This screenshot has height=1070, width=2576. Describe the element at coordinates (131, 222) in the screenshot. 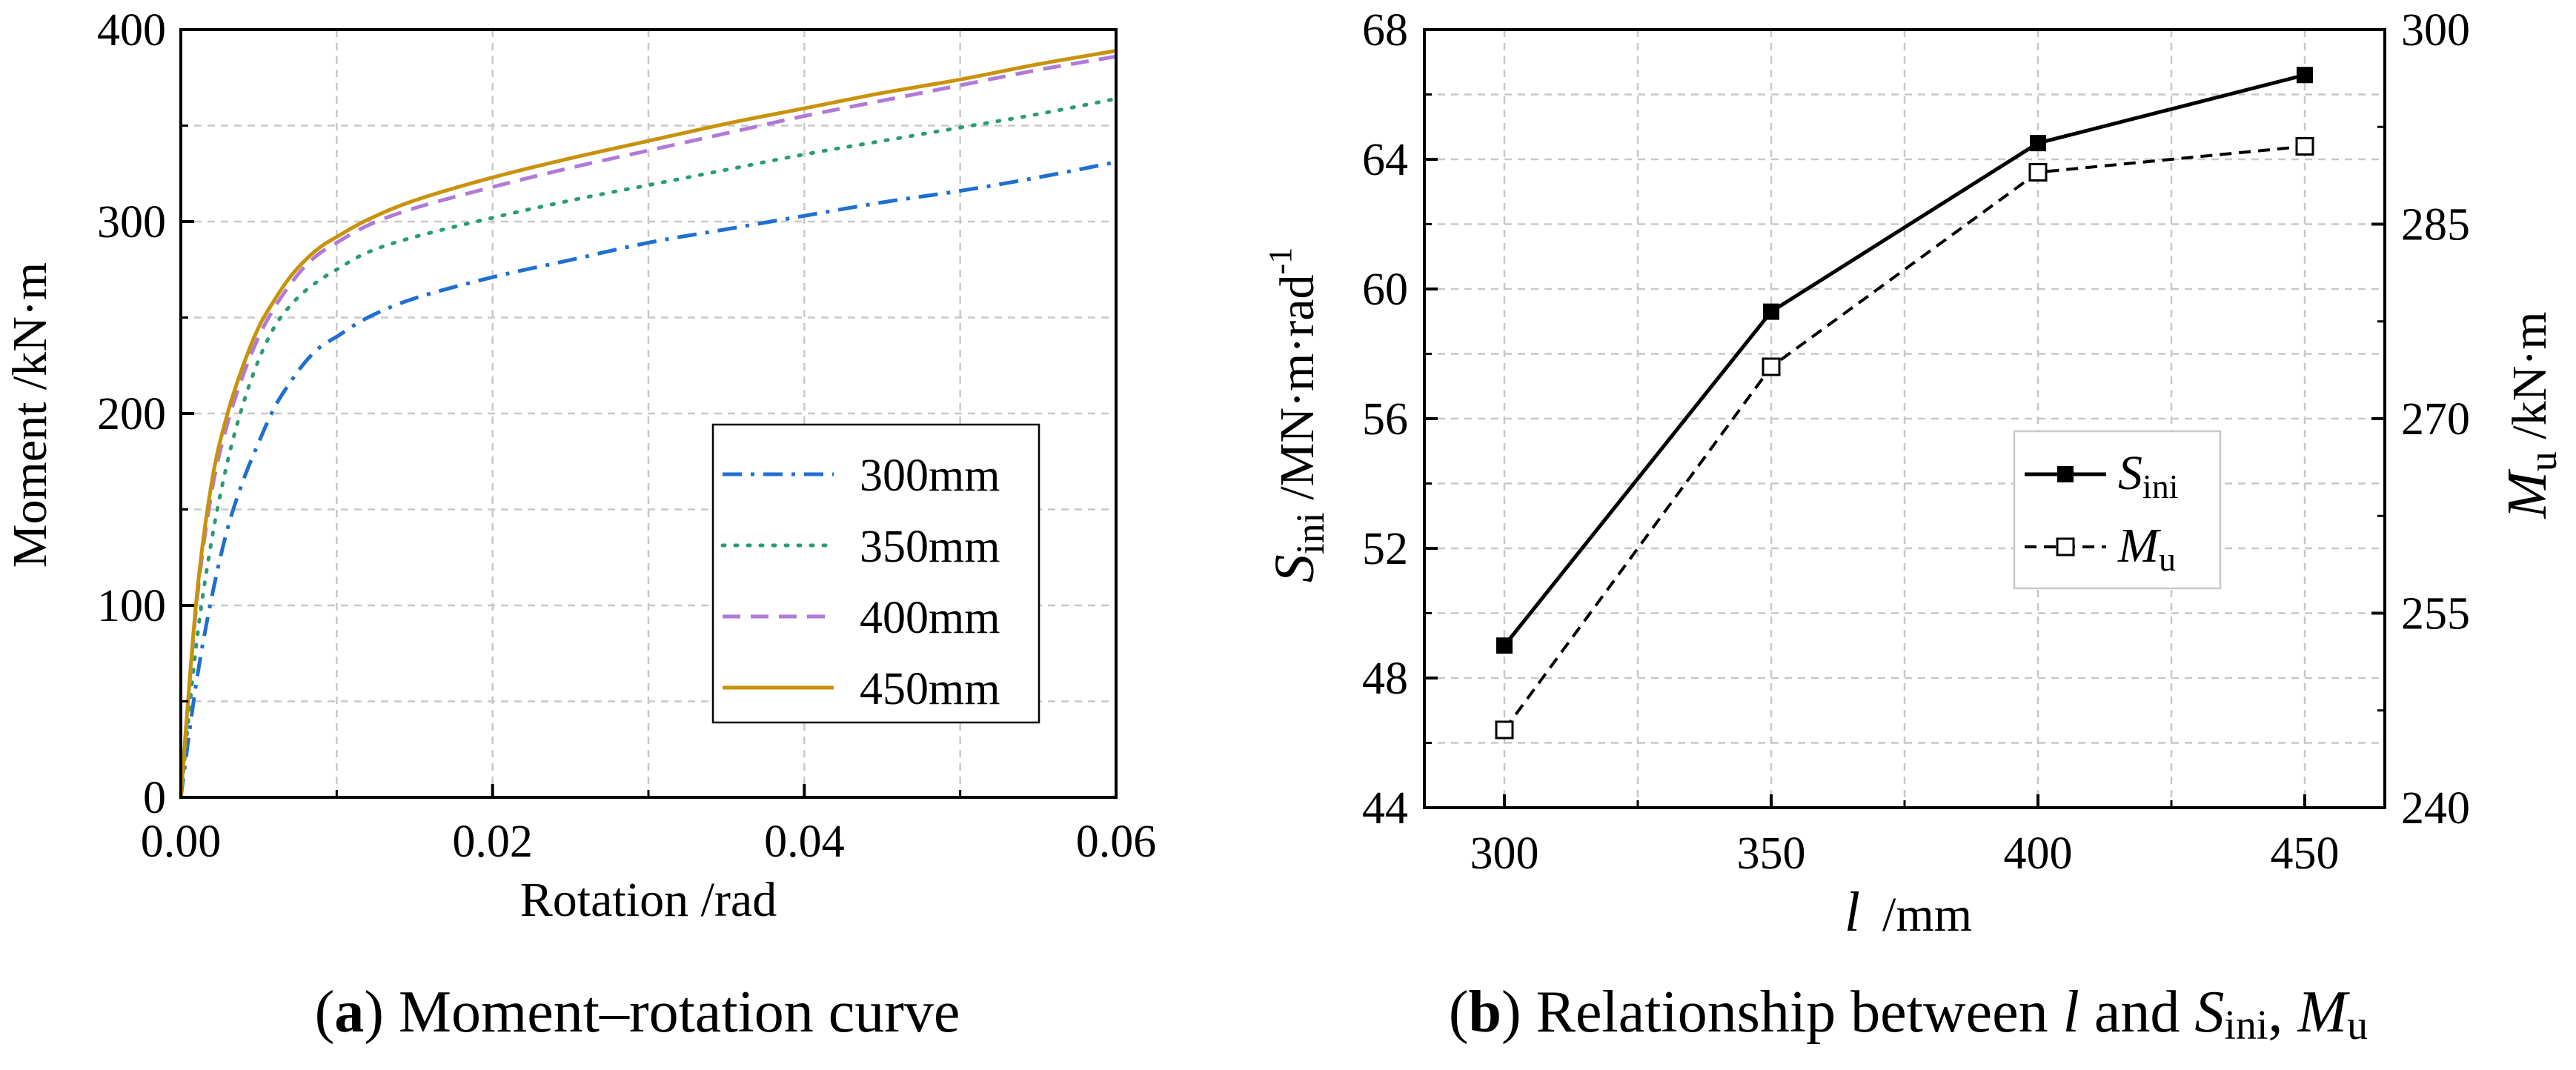

I see `y-tick-label-a: 300` at that location.